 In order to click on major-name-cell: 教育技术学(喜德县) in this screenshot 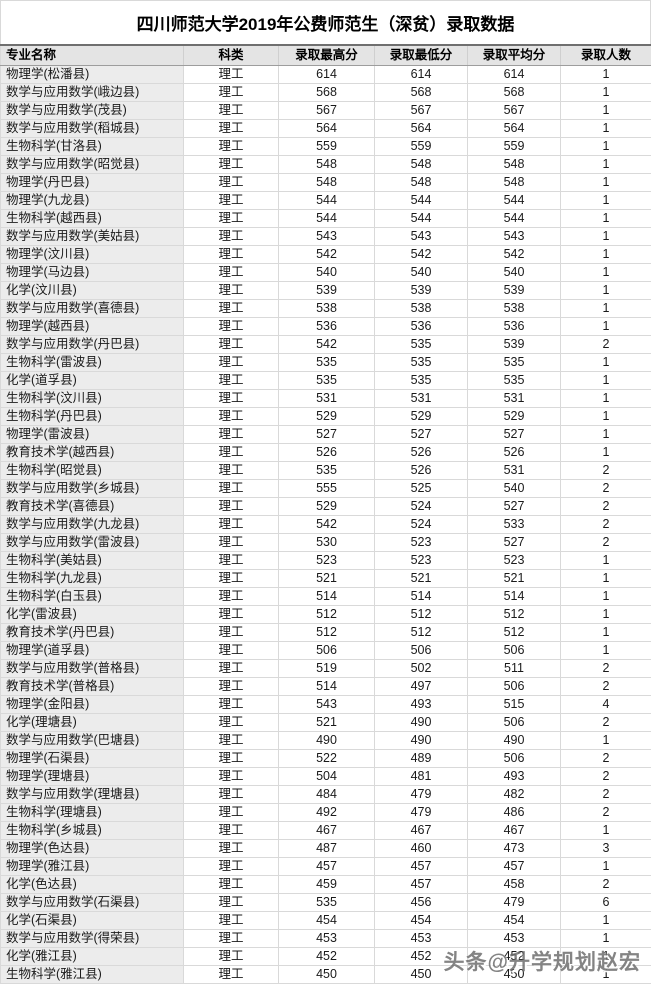, I will do `click(92, 506)`.